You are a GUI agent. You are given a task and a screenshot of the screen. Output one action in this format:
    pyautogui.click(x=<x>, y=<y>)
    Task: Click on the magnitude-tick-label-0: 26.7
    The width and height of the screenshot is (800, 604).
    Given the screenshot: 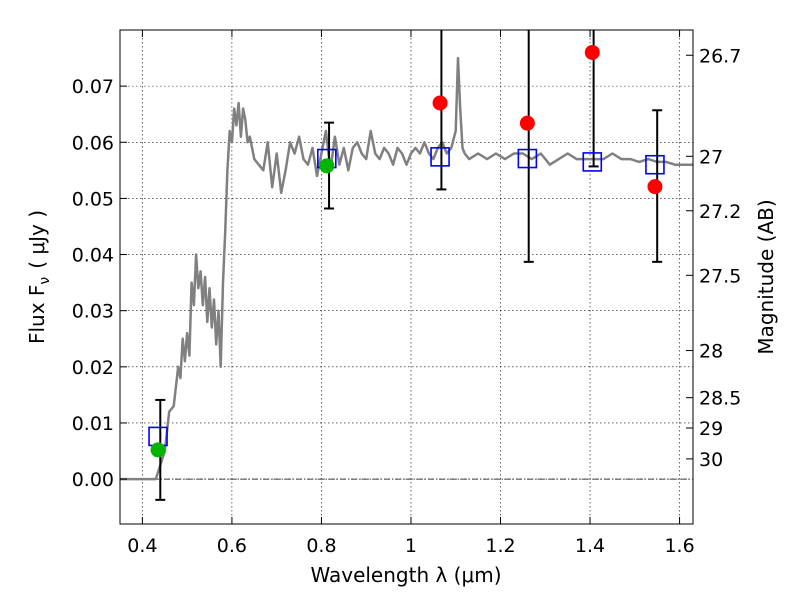 What is the action you would take?
    pyautogui.click(x=720, y=56)
    